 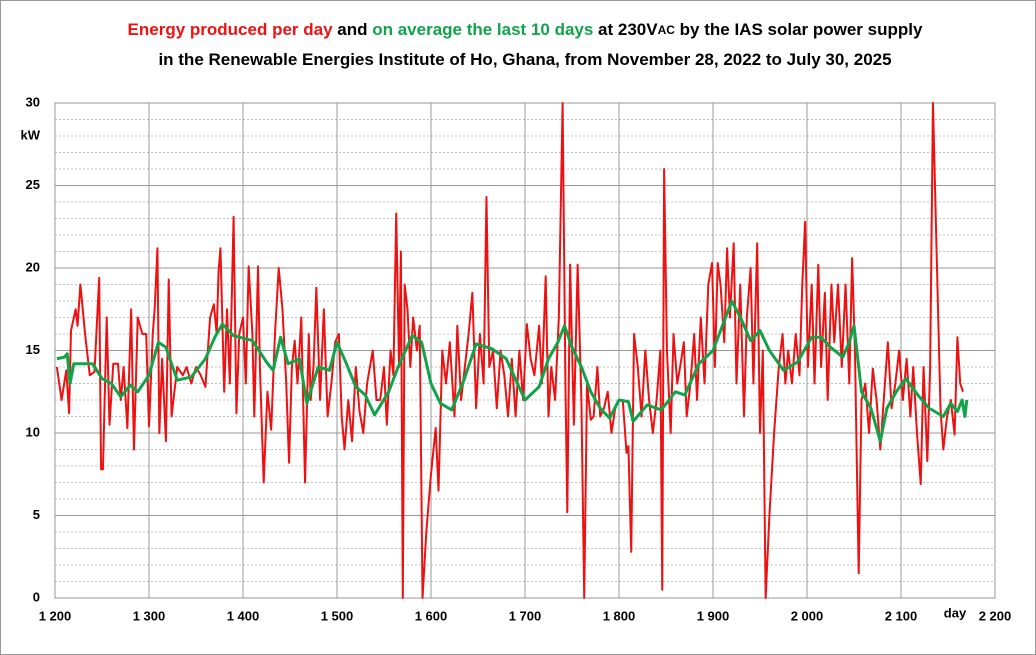 What do you see at coordinates (33, 349) in the screenshot?
I see `y-tick-label: 15` at bounding box center [33, 349].